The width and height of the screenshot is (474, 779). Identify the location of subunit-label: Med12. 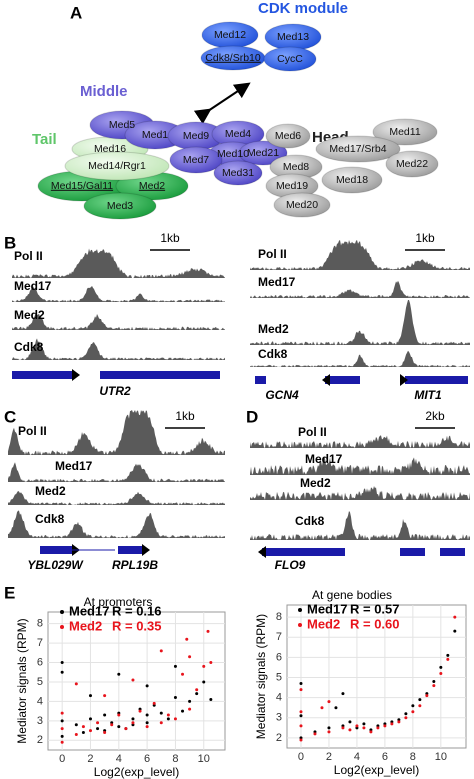
(230, 35).